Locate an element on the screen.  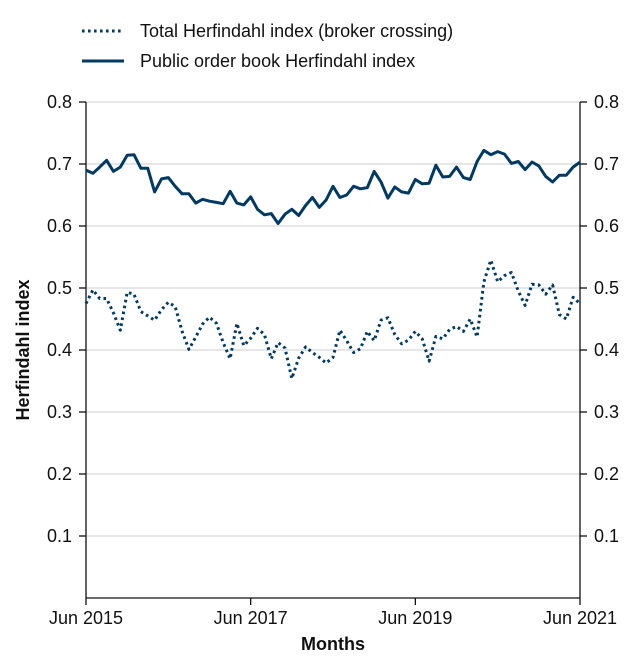
series-line-total-herfindahl is located at coordinates (333, 319).